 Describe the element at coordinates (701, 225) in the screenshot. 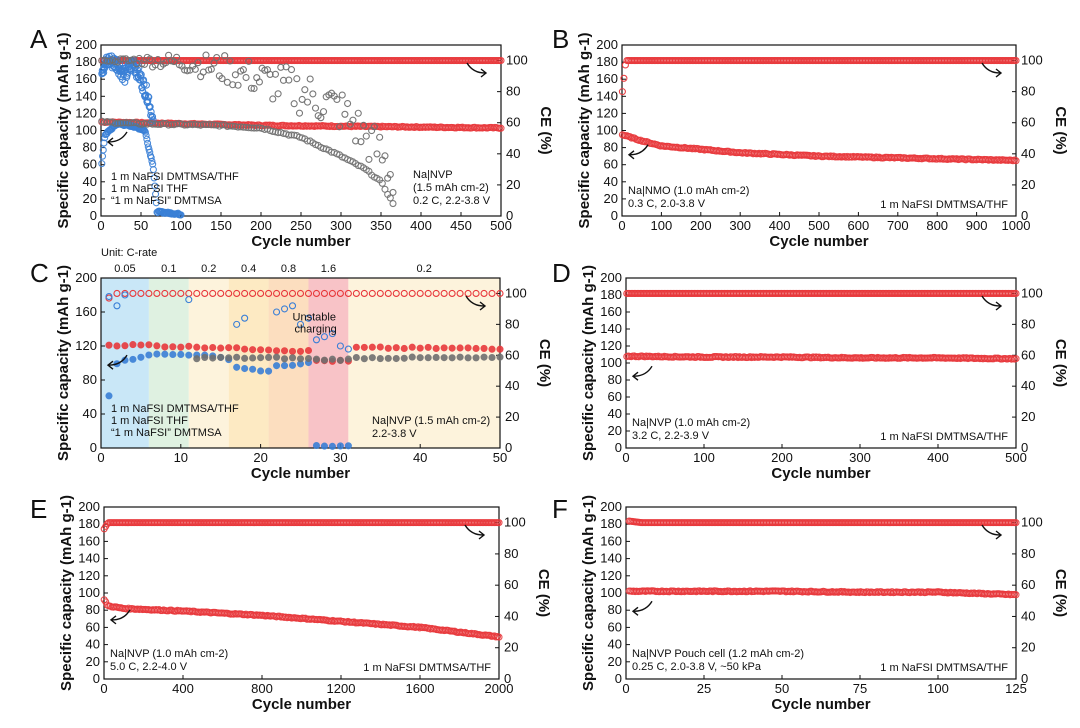

I see `x-tick-label: 200` at that location.